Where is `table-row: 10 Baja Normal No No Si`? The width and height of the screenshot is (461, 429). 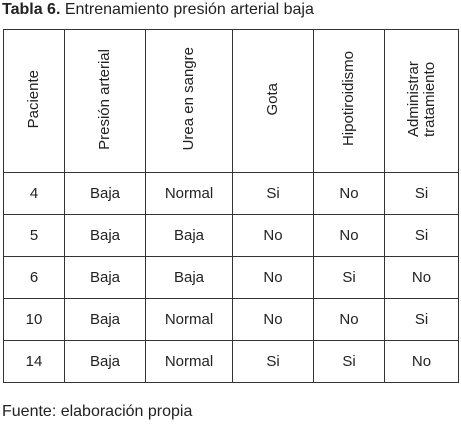 table-row: 10 Baja Normal No No Si is located at coordinates (231, 319).